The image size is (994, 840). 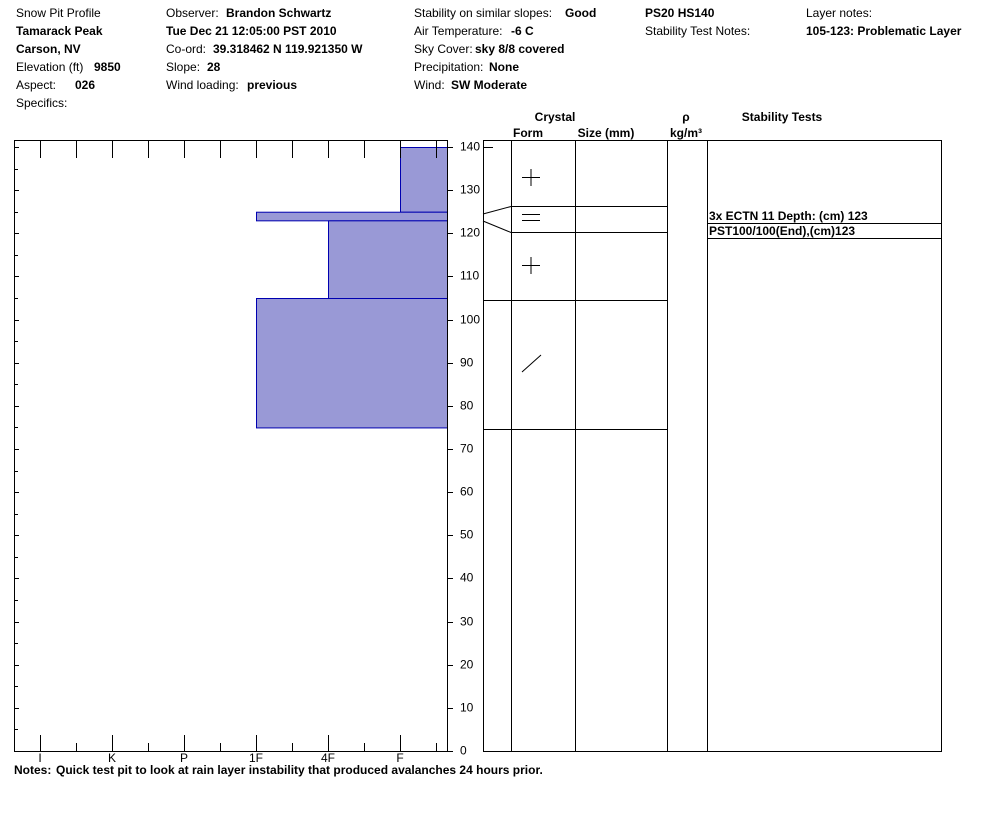 What do you see at coordinates (429, 85) in the screenshot?
I see `label: Wind:` at bounding box center [429, 85].